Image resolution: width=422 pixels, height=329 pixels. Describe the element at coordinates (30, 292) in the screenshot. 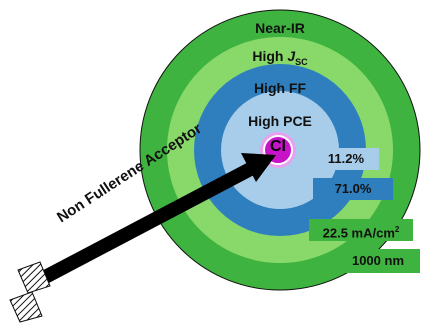

I see `arrow-fletching` at that location.